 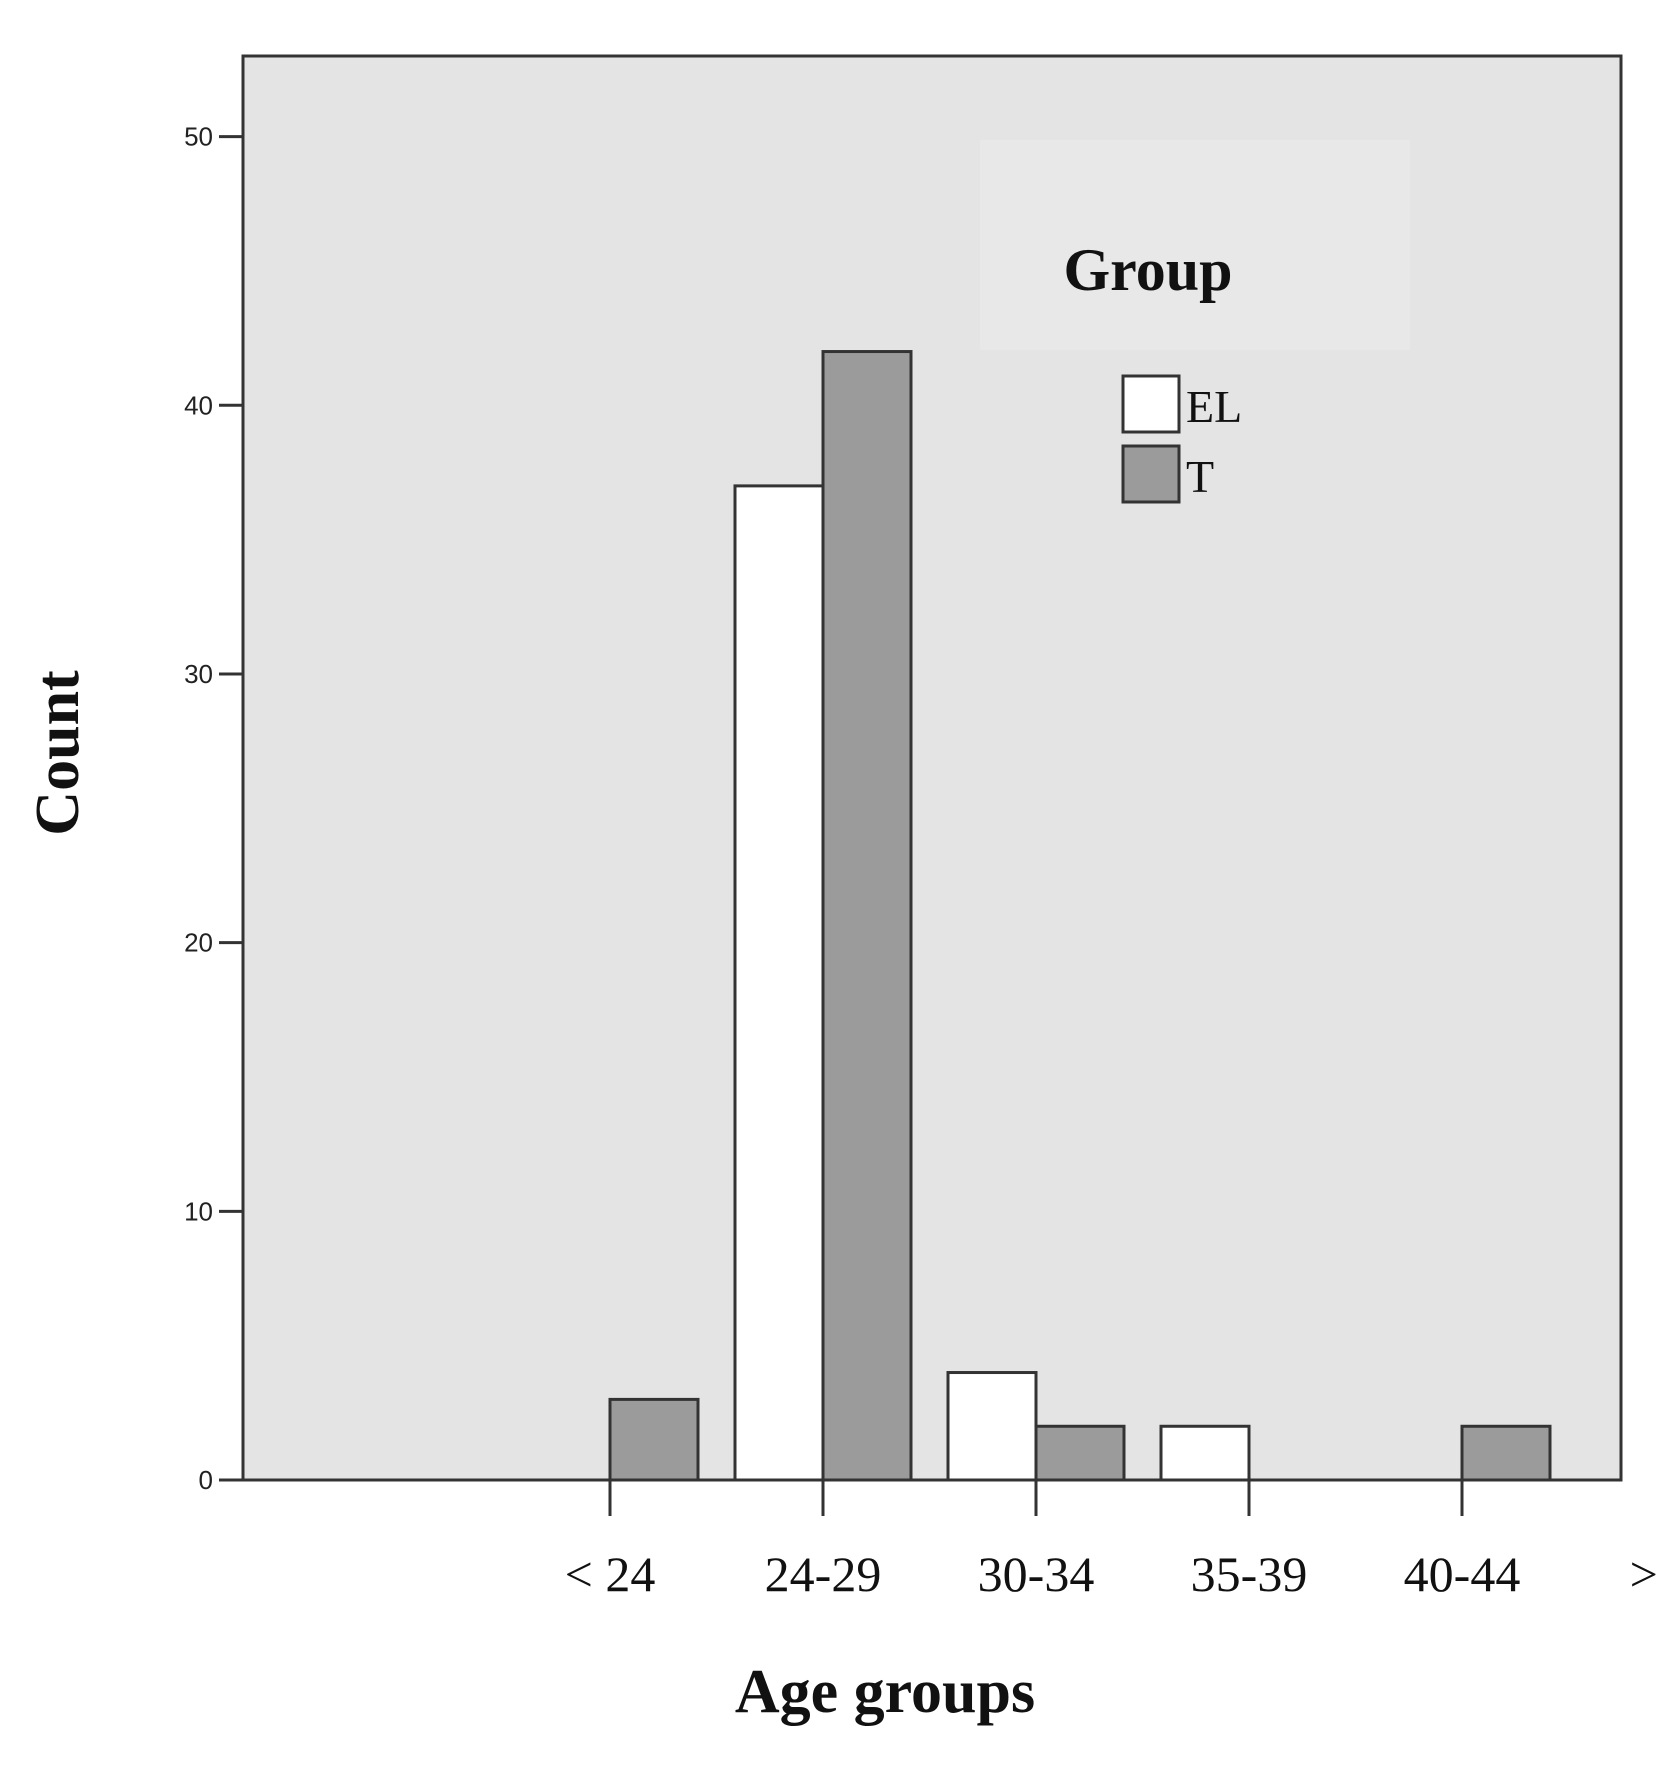 I want to click on legend-box, so click(x=1195, y=245).